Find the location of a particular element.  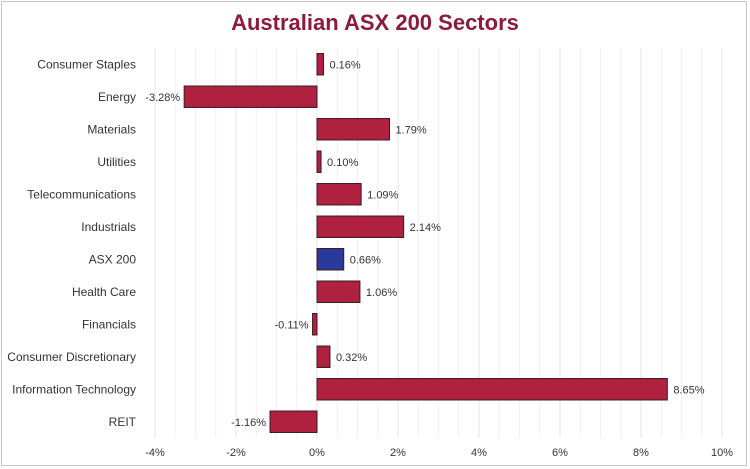

value-label: 0.32% is located at coordinates (351, 358).